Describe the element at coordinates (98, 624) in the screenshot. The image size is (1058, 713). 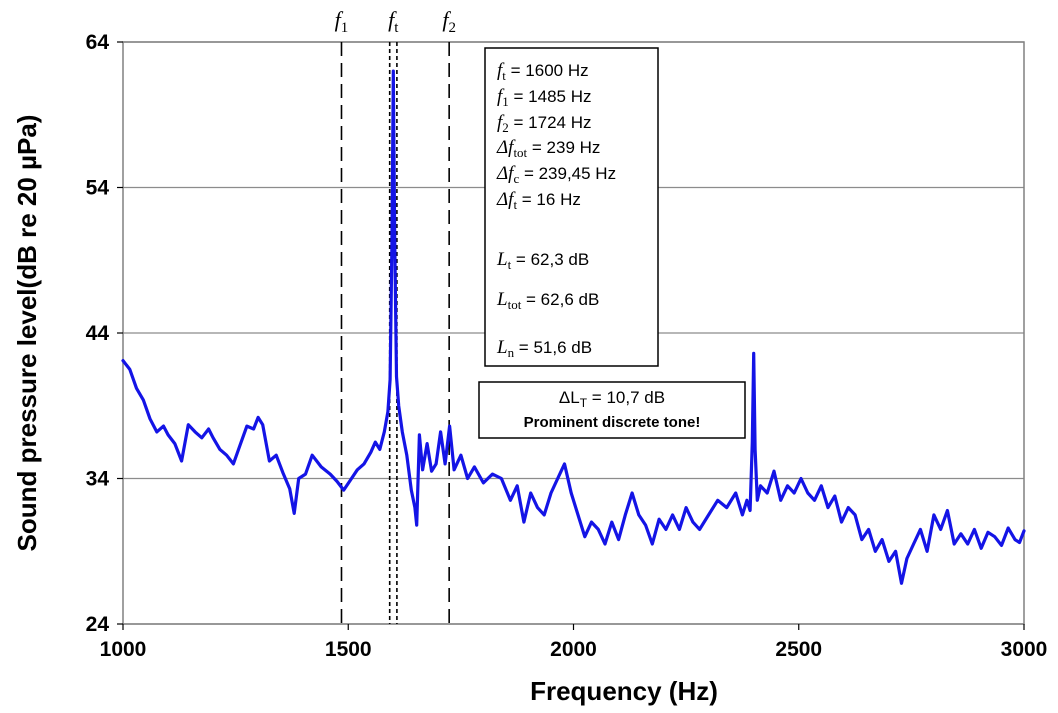
I see `y-tick-label: 24` at that location.